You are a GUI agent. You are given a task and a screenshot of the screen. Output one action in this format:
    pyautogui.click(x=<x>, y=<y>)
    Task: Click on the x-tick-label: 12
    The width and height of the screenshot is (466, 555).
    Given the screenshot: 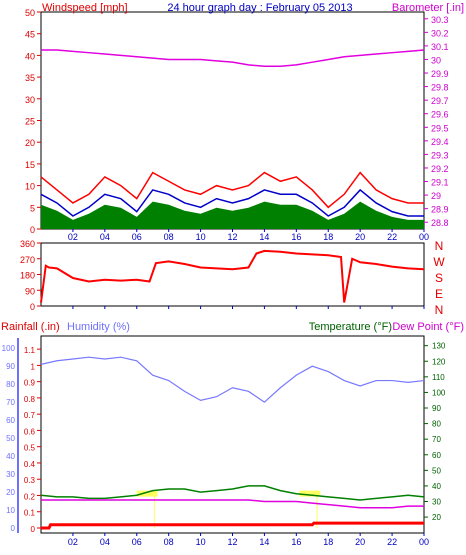 What is the action you would take?
    pyautogui.click(x=232, y=237)
    